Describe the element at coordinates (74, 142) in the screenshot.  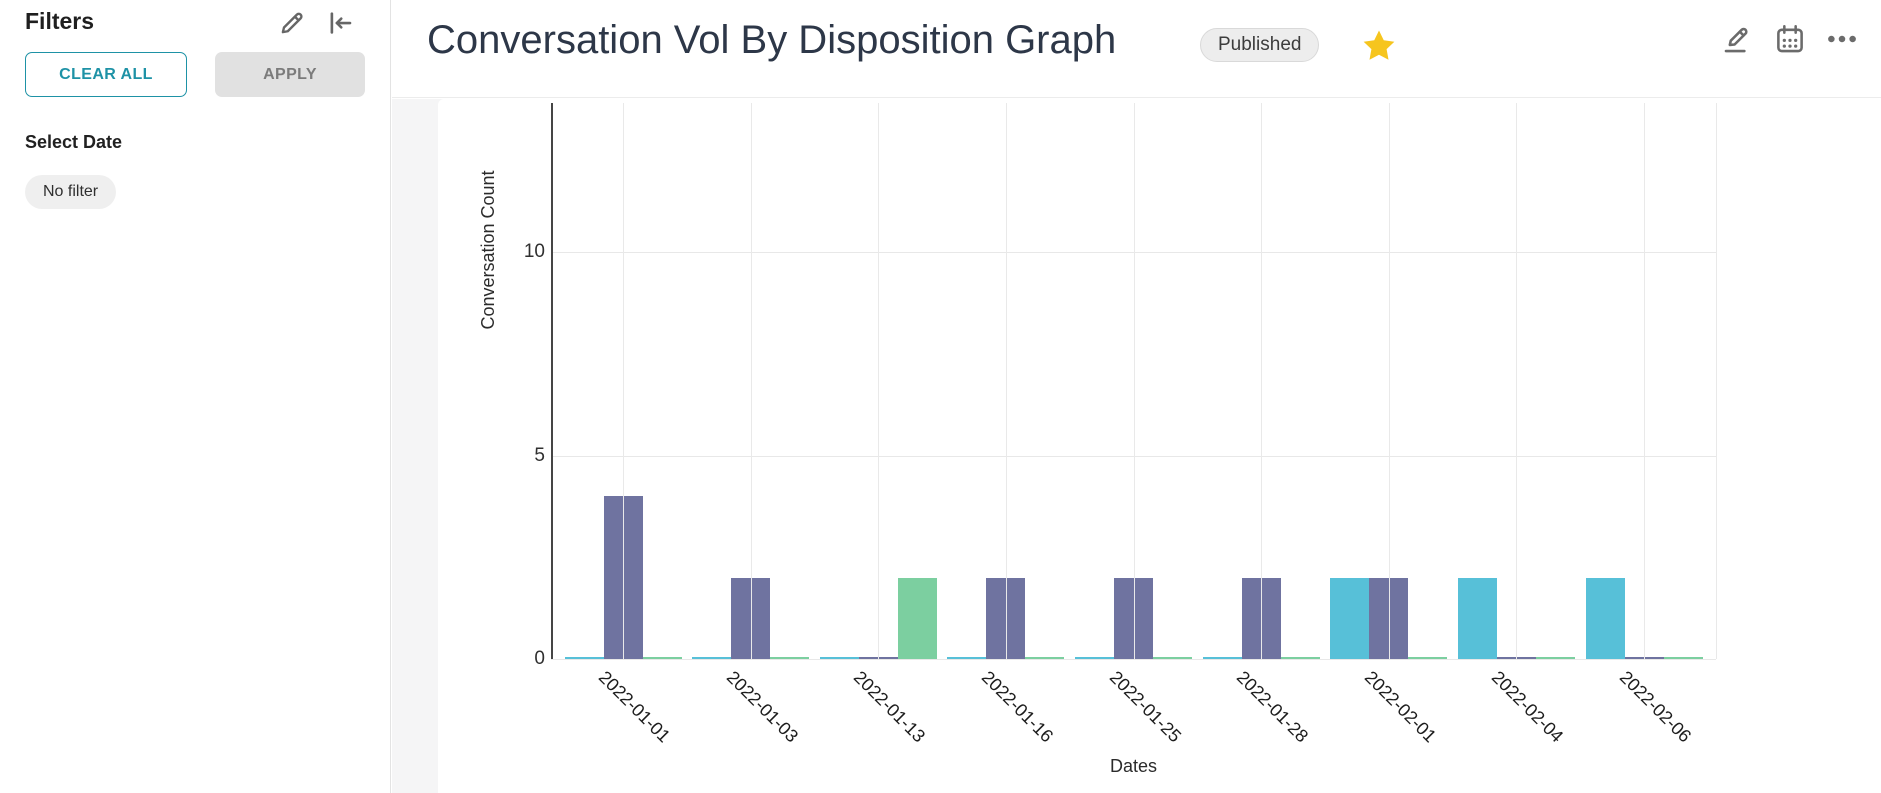
I see `select-date-label: Select Date` at that location.